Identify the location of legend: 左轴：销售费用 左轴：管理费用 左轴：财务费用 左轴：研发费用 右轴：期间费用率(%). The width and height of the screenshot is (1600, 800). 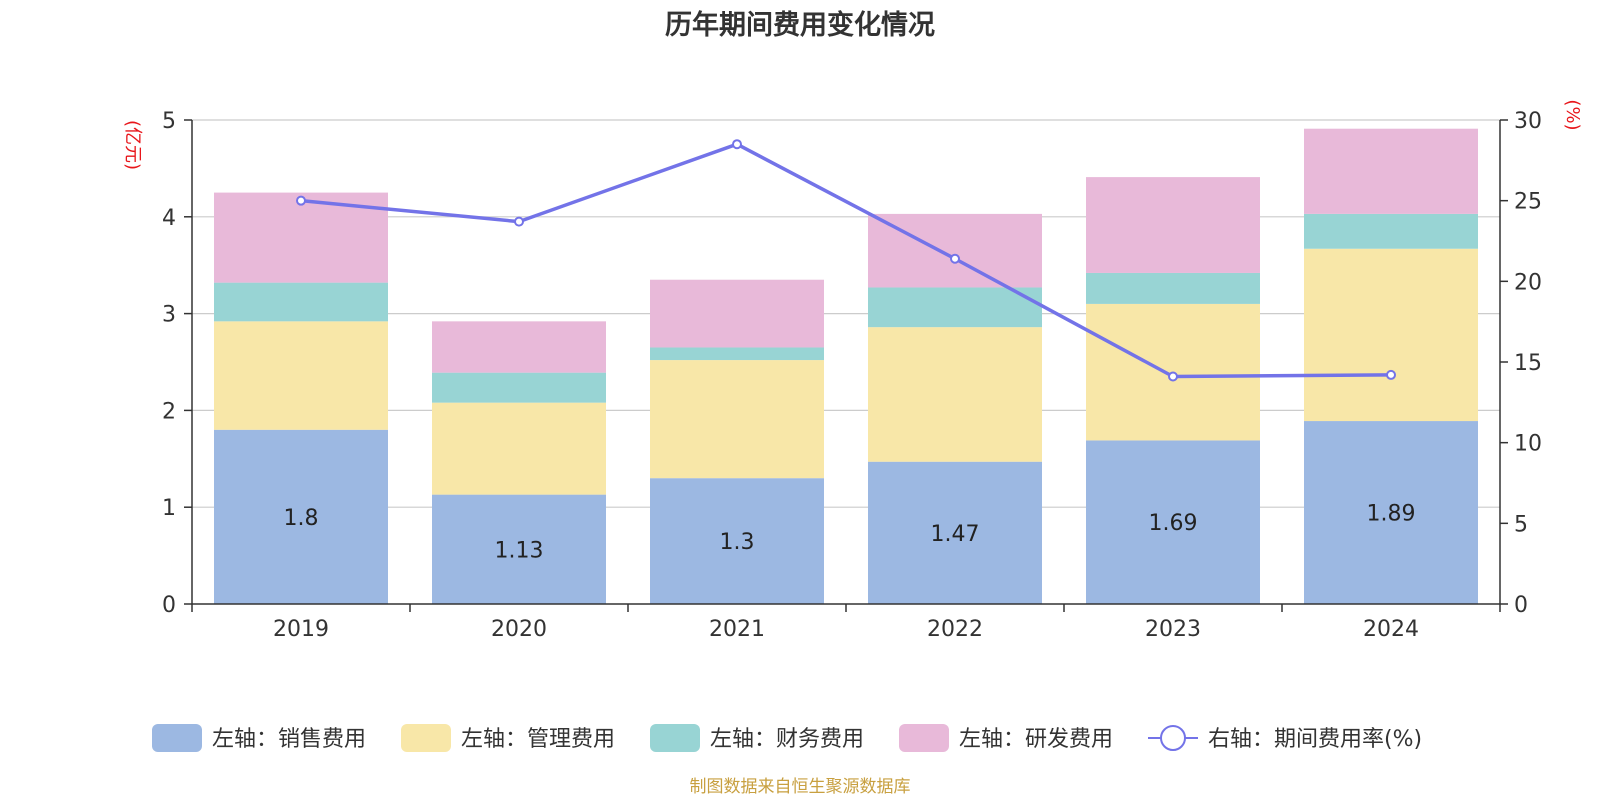
(787, 738).